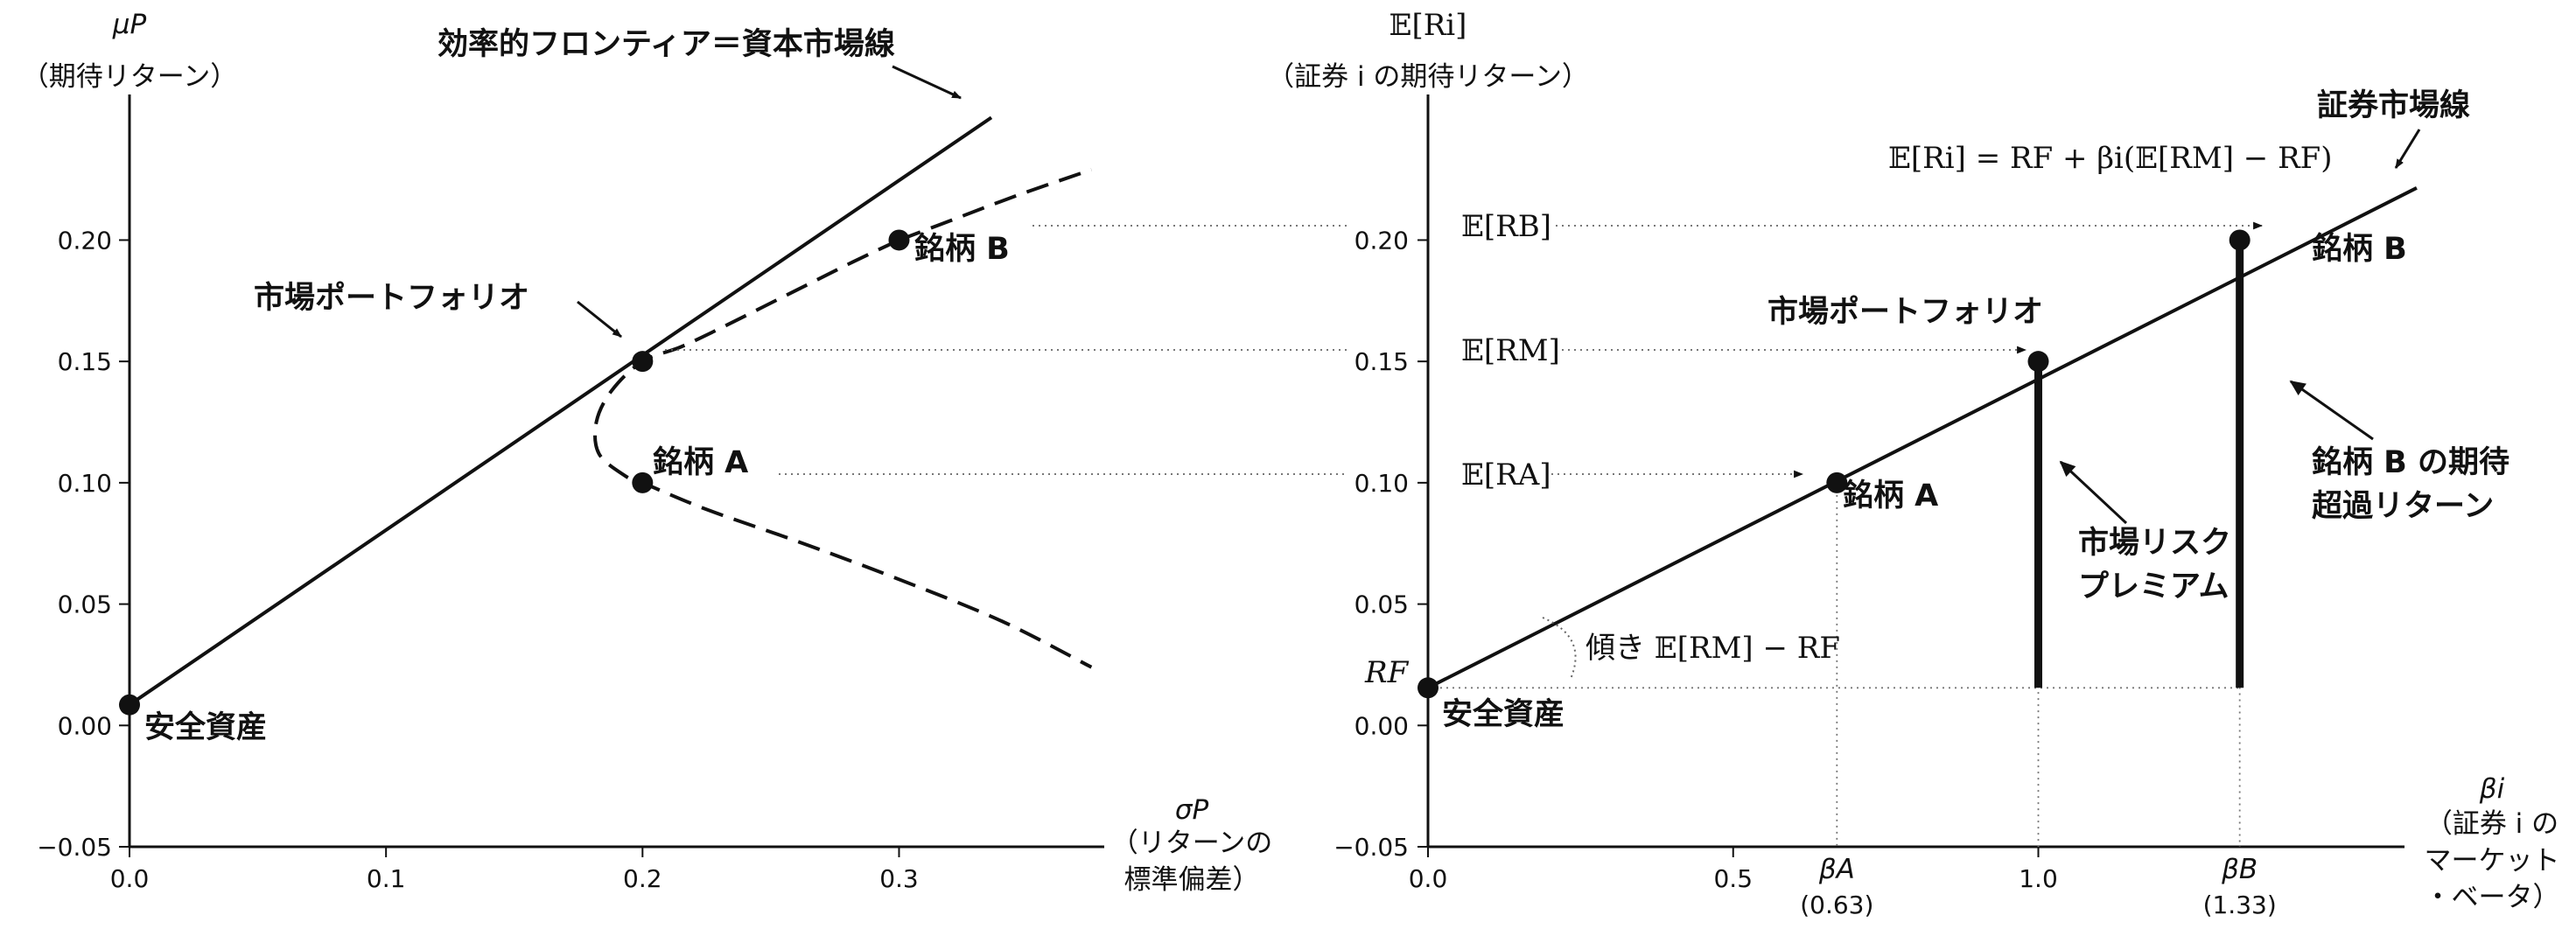 This screenshot has width=2576, height=936. Describe the element at coordinates (1510, 350) in the screenshot. I see `expected-return-m-label: 𝔼[RM]` at that location.